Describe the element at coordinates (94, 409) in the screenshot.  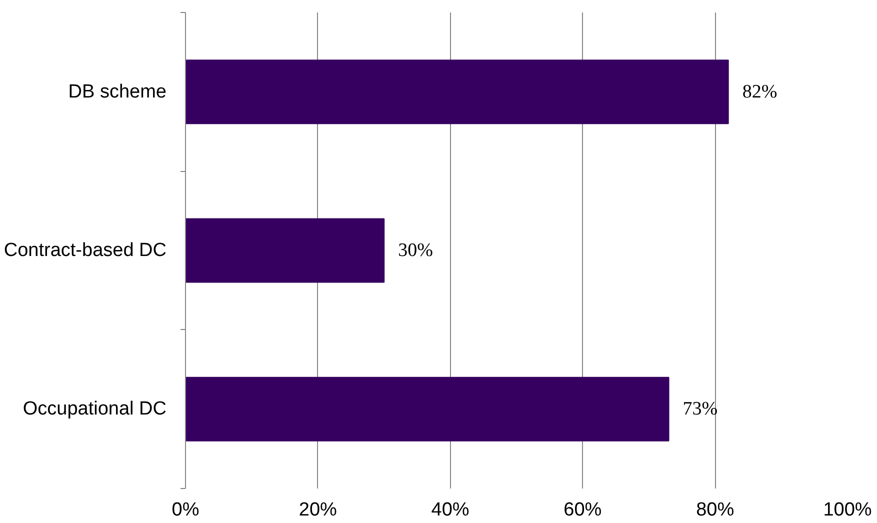
I see `y-tick-label: Occupational DC` at that location.